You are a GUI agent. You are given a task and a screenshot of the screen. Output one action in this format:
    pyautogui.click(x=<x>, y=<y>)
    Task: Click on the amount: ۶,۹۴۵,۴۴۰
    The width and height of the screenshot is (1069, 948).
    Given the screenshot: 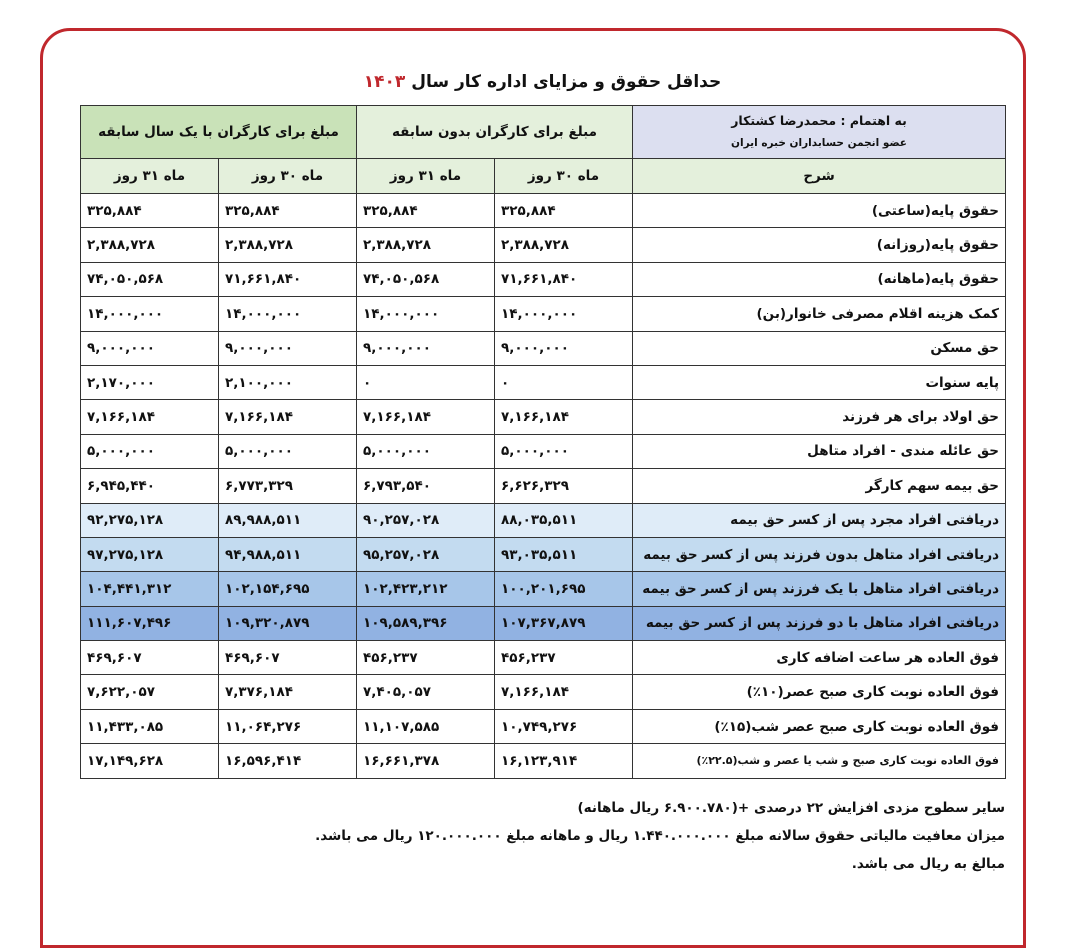 What is the action you would take?
    pyautogui.click(x=149, y=486)
    